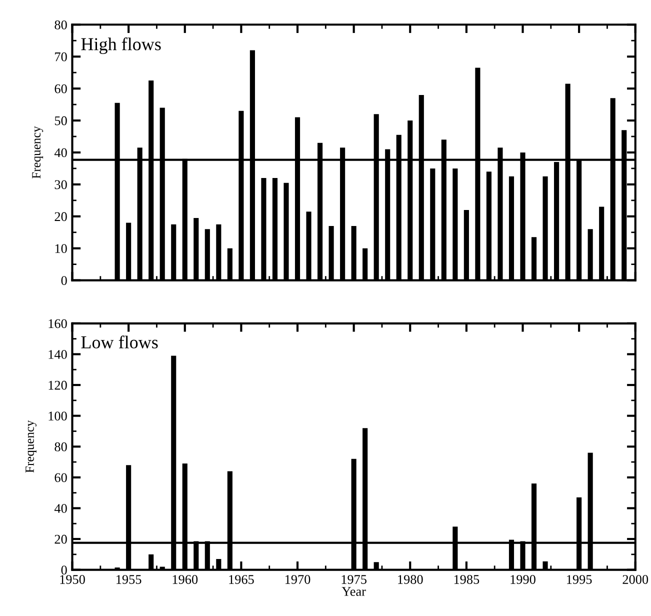  I want to click on y-tick-label: 10, so click(61, 249).